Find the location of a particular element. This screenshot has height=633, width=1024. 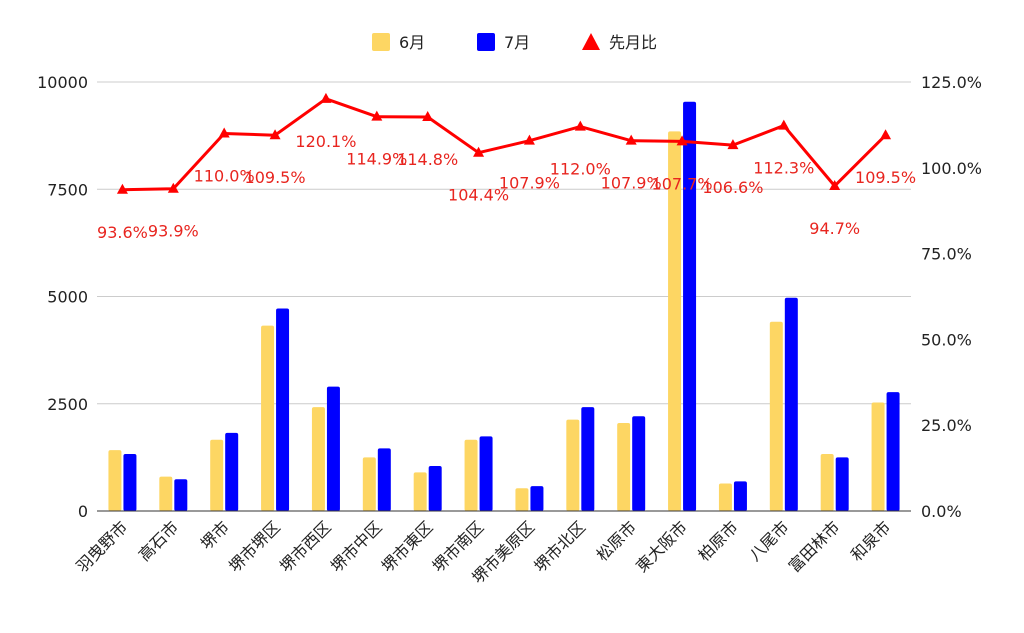

category-label: 堺市東区 is located at coordinates (407, 546).